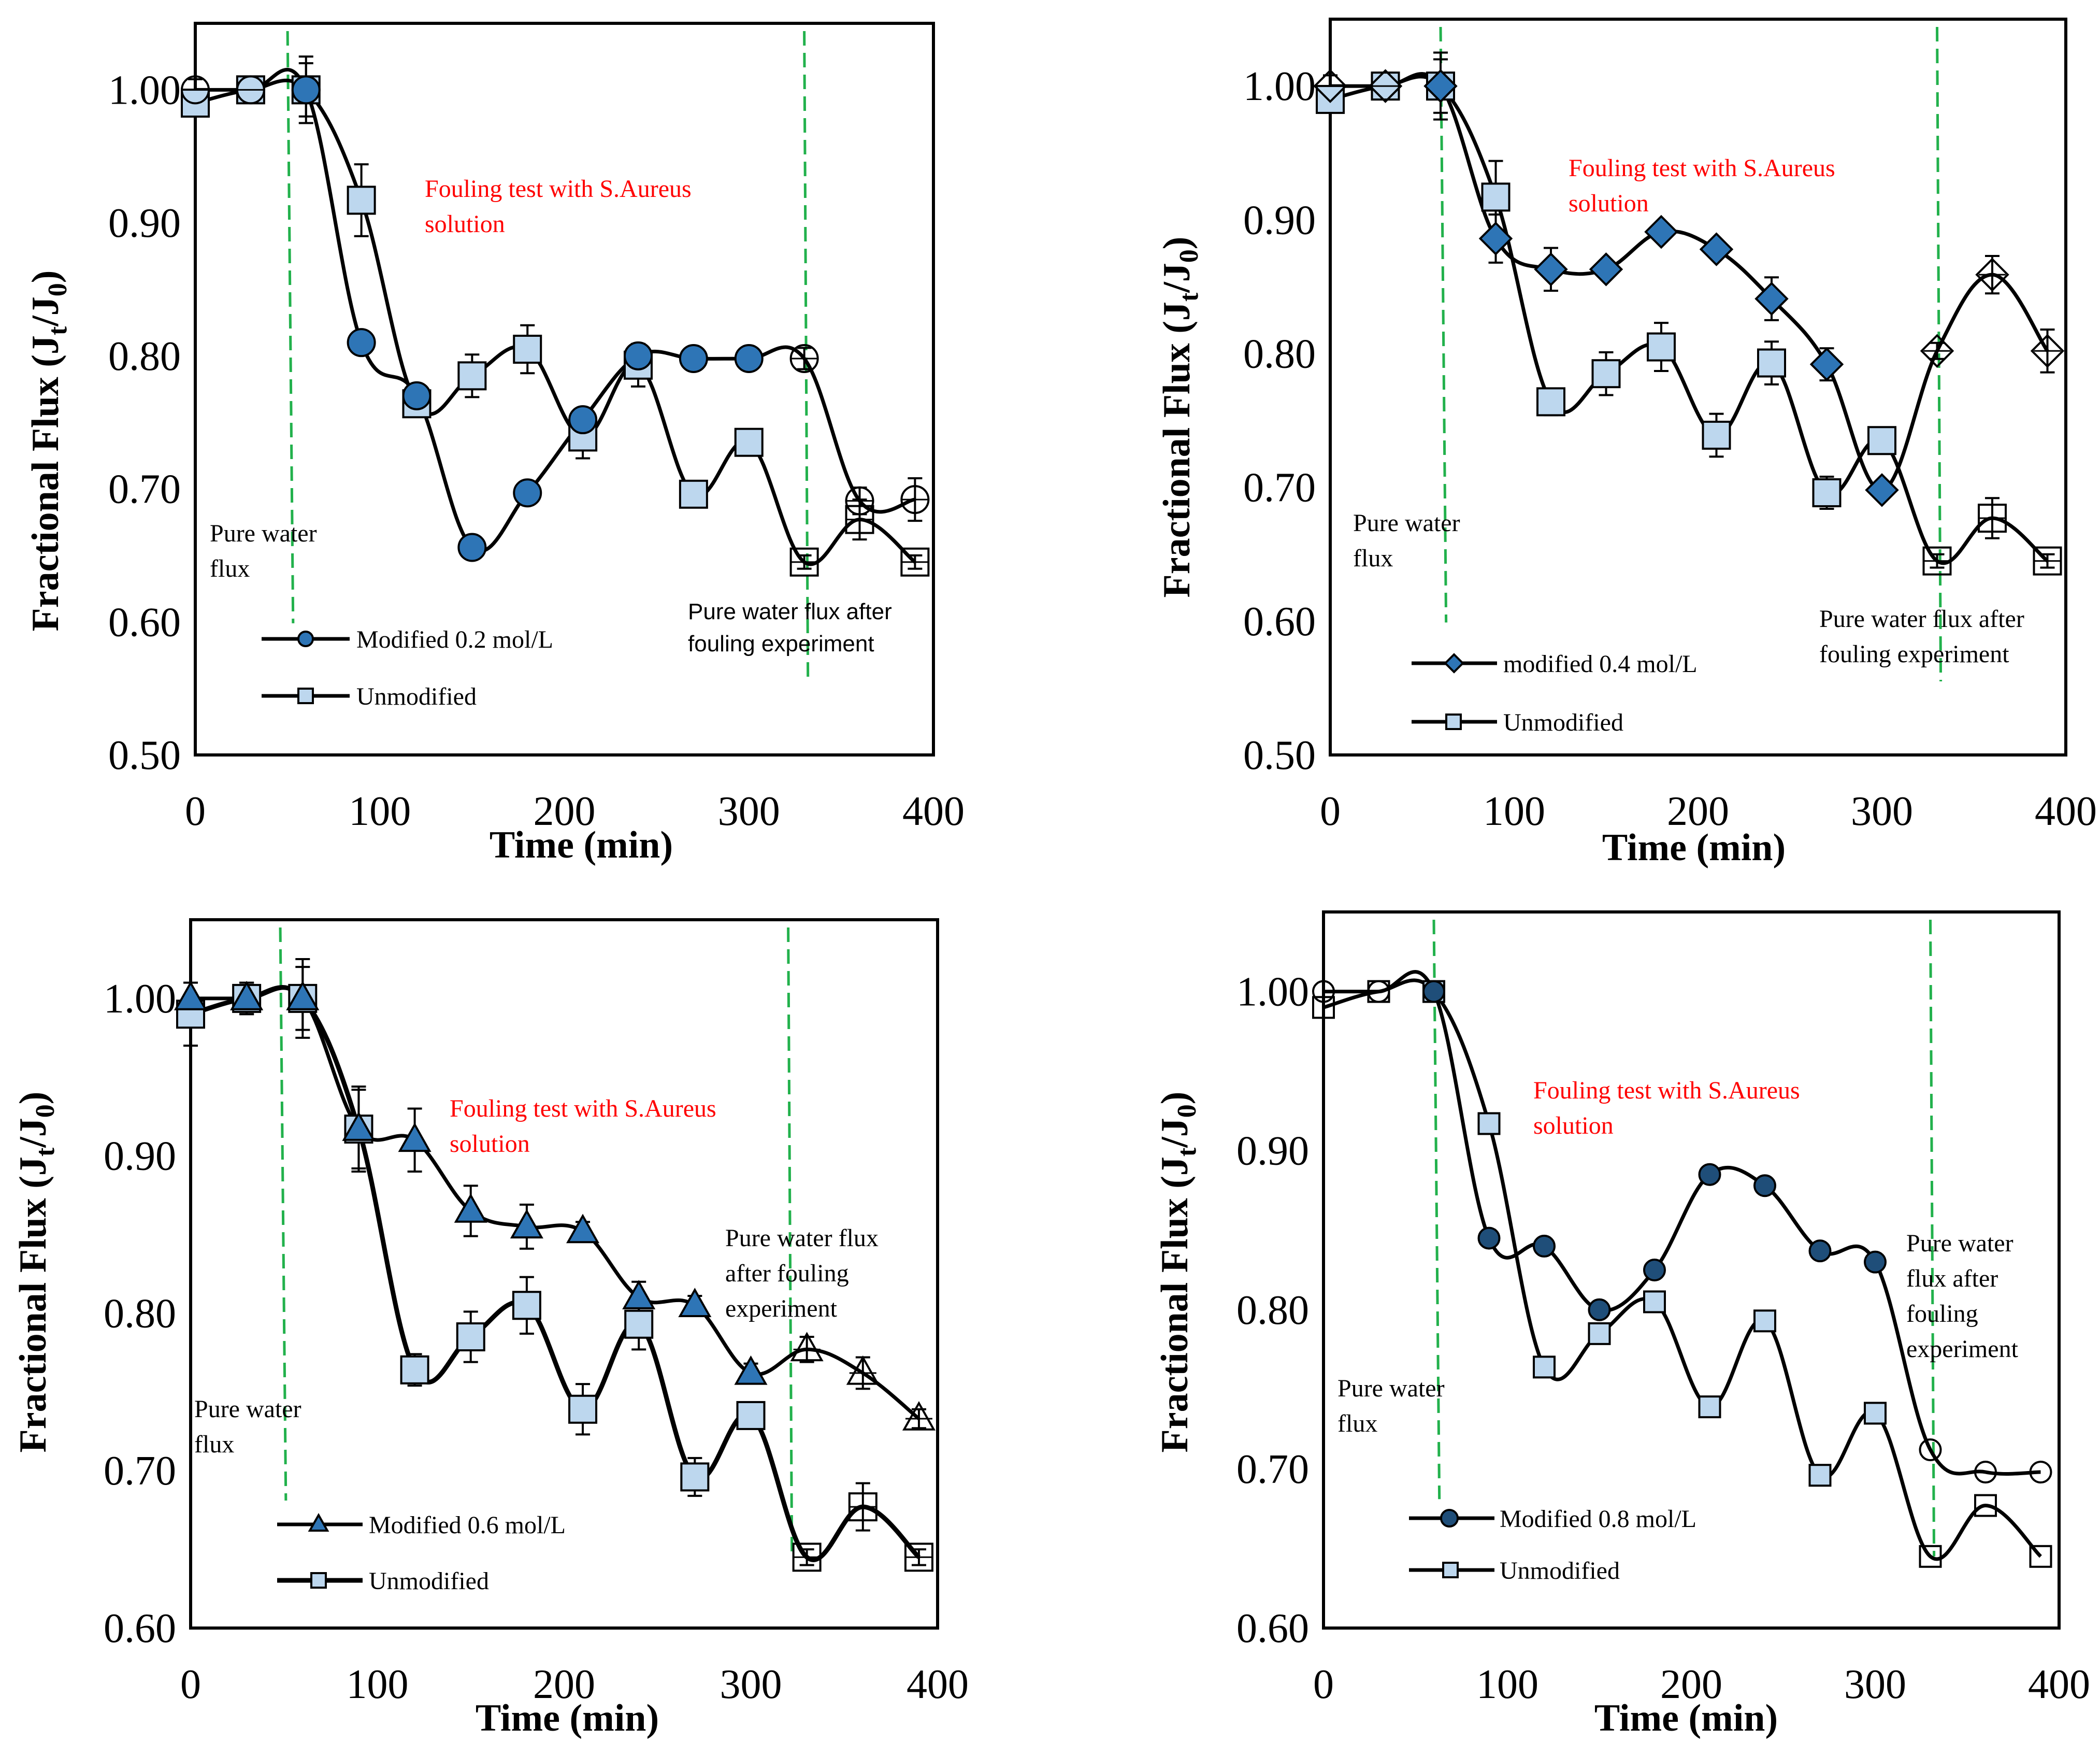 The width and height of the screenshot is (2100, 1741). What do you see at coordinates (468, 1525) in the screenshot?
I see `legend-label-modified: Modified 0.6 mol/L` at bounding box center [468, 1525].